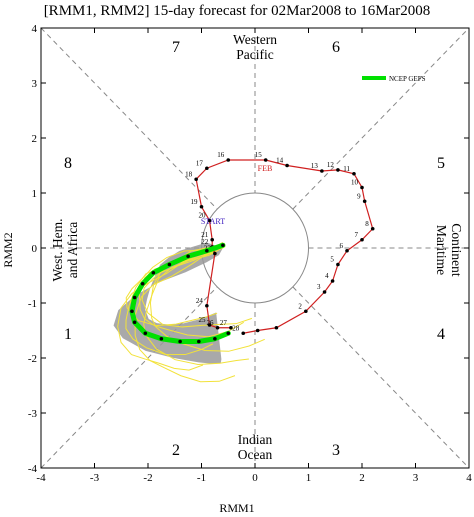  Describe the element at coordinates (176, 450) in the screenshot. I see `phase-label-2: 2` at that location.